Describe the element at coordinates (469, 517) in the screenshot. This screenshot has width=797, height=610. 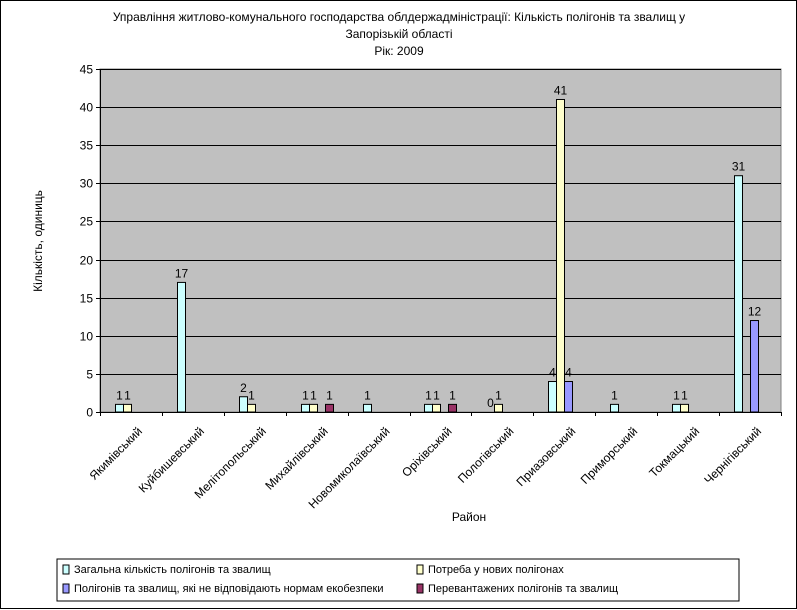
I see `x-axis-title: Район` at that location.